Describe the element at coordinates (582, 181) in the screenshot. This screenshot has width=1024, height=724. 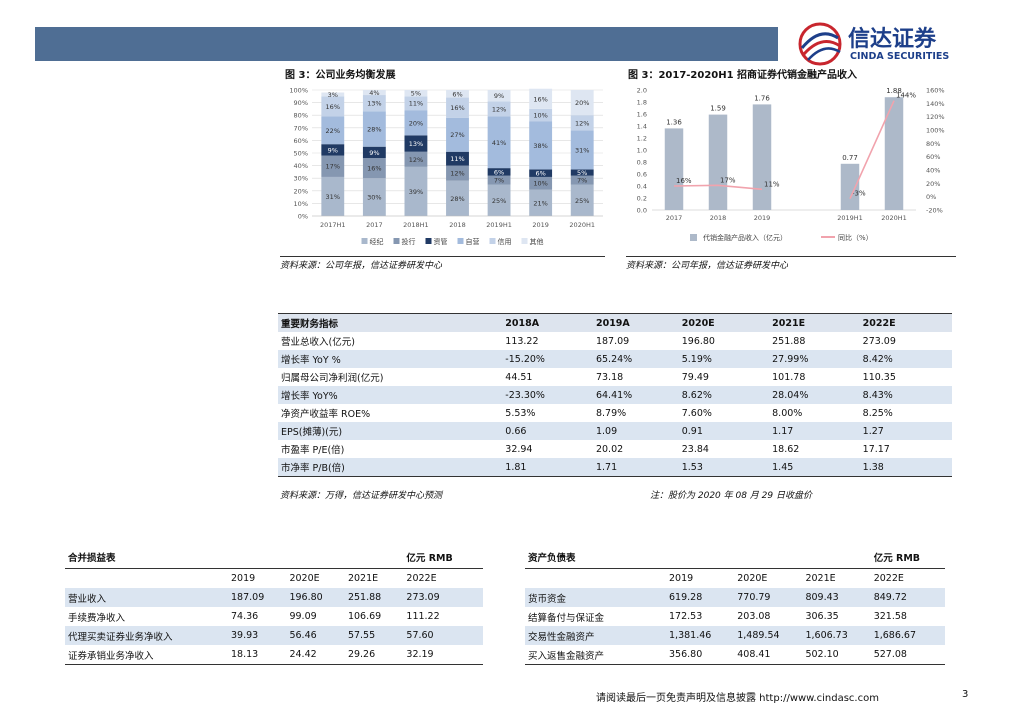
I see `data-label: 7%` at that location.